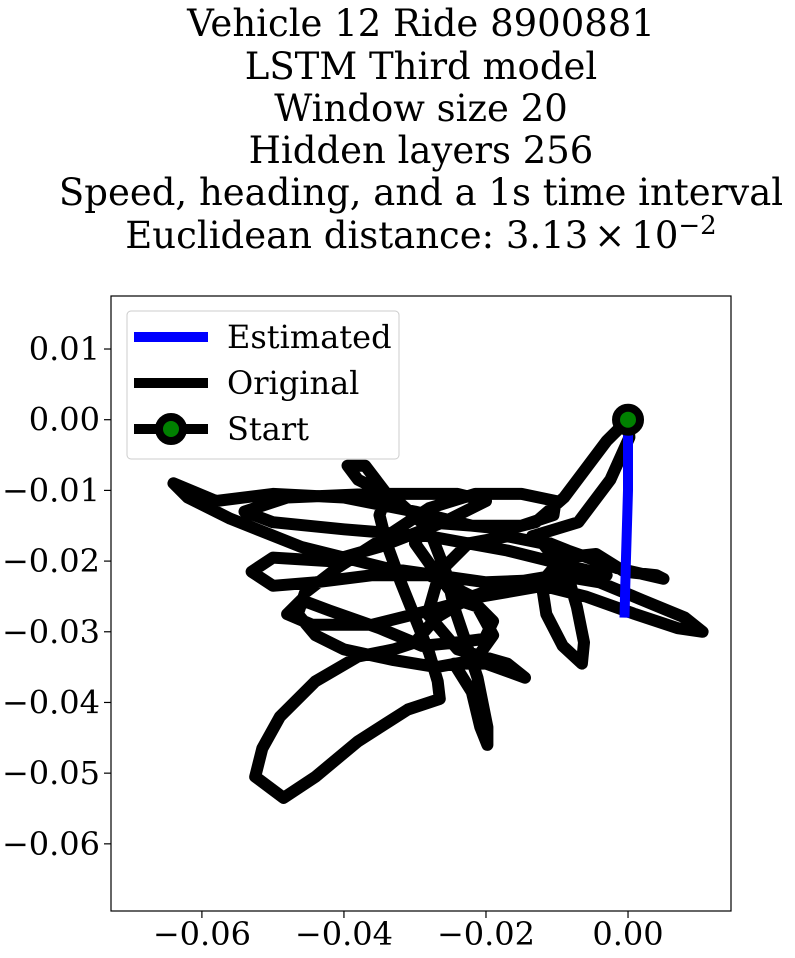  I want to click on x-tick-label: −0.06, so click(202, 934).